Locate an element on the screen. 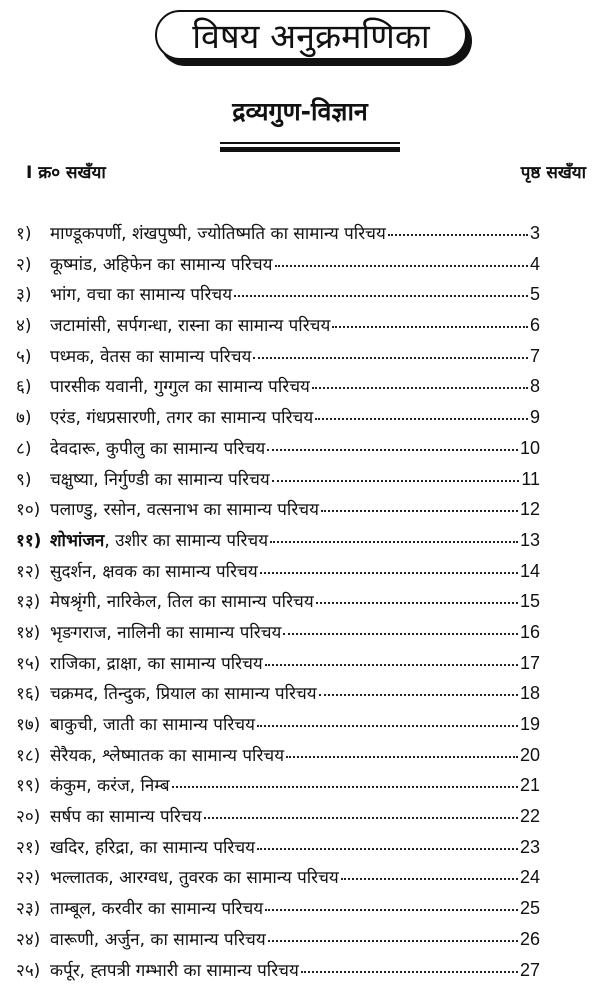 Image resolution: width=600 pixels, height=989 pixels. entry-page-number: 24 is located at coordinates (529, 877).